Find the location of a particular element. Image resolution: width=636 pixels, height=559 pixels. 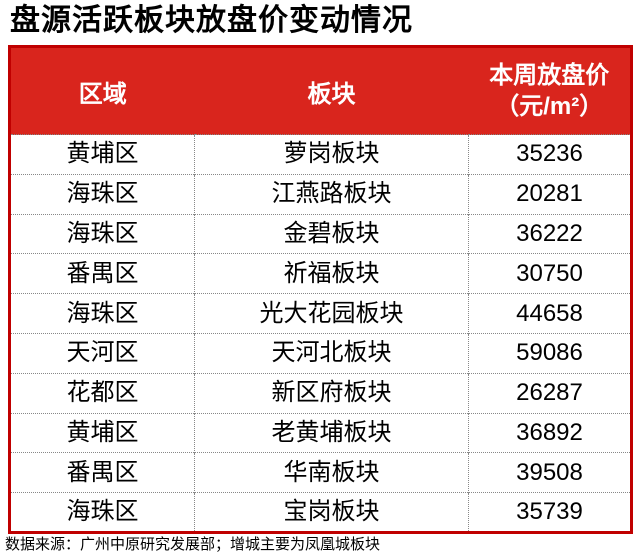

sector-cell: 祈福板块 is located at coordinates (331, 273).